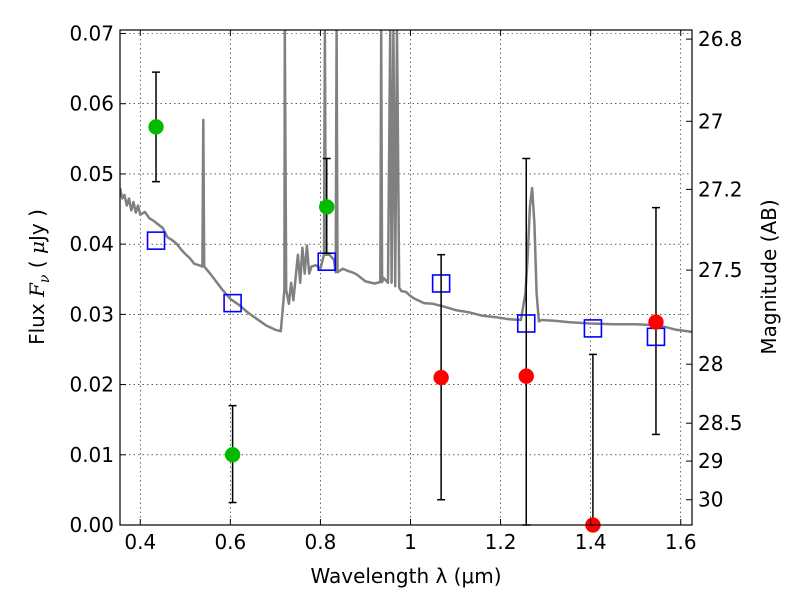 This screenshot has height=600, width=800. Describe the element at coordinates (91, 34) in the screenshot. I see `y-tick-label: 0.07` at that location.